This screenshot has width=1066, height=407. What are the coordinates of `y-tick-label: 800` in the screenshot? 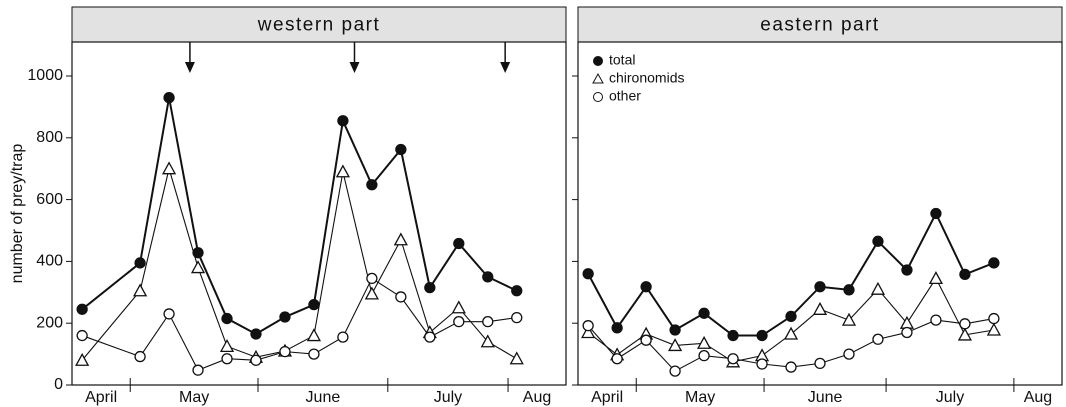 It's located at (49, 137).